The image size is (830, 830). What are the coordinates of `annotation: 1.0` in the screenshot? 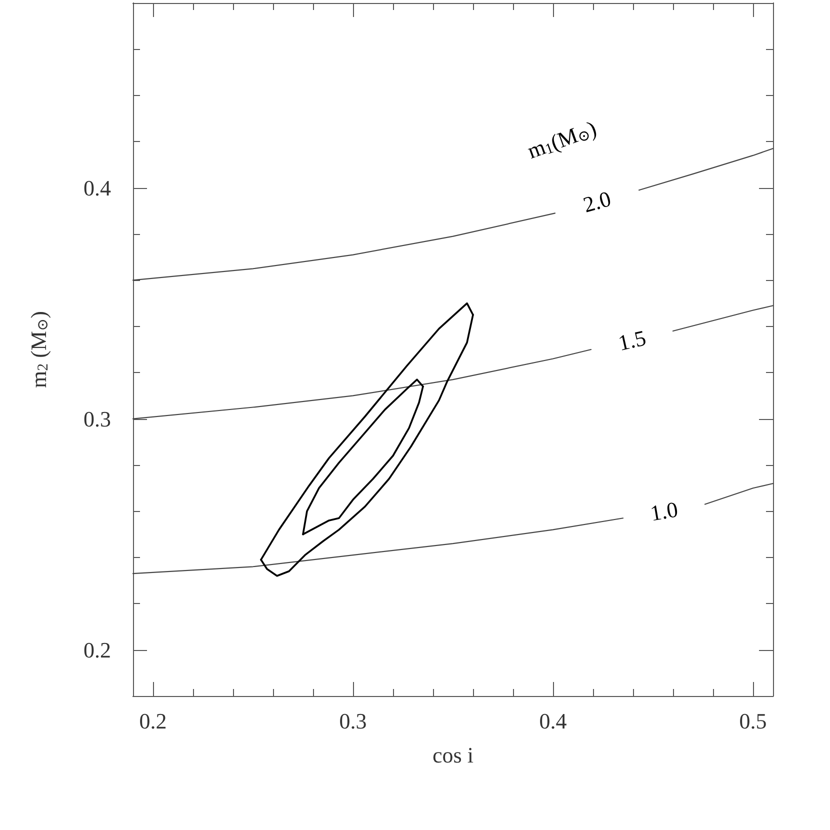 It's located at (664, 511).